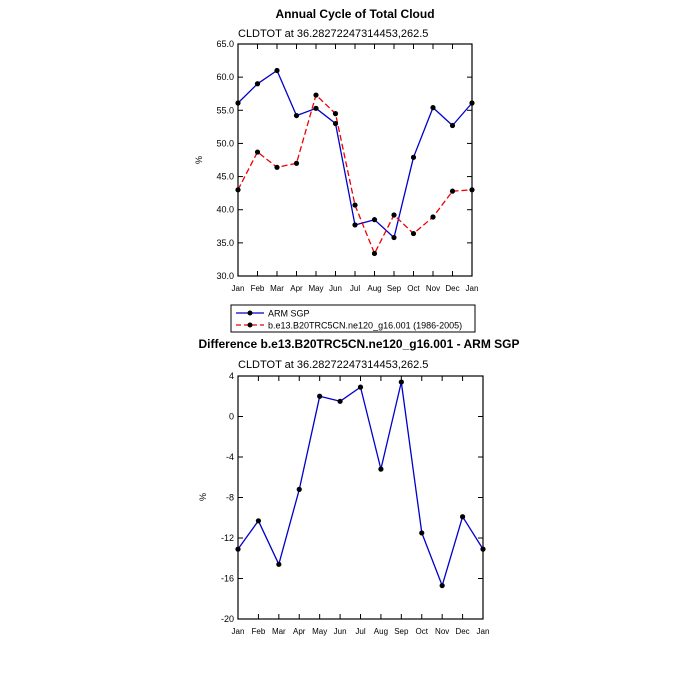 The height and width of the screenshot is (675, 675). What do you see at coordinates (289, 314) in the screenshot?
I see `legend-label-obs: ARM SGP` at bounding box center [289, 314].